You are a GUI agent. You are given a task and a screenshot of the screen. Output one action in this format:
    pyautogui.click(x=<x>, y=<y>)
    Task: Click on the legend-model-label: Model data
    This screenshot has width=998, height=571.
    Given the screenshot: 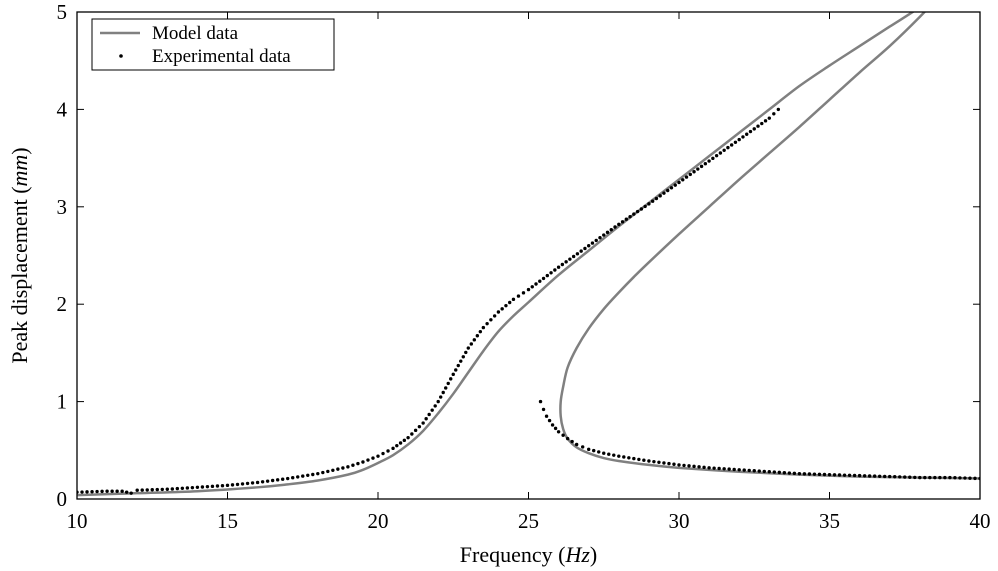 What is the action you would take?
    pyautogui.click(x=195, y=33)
    